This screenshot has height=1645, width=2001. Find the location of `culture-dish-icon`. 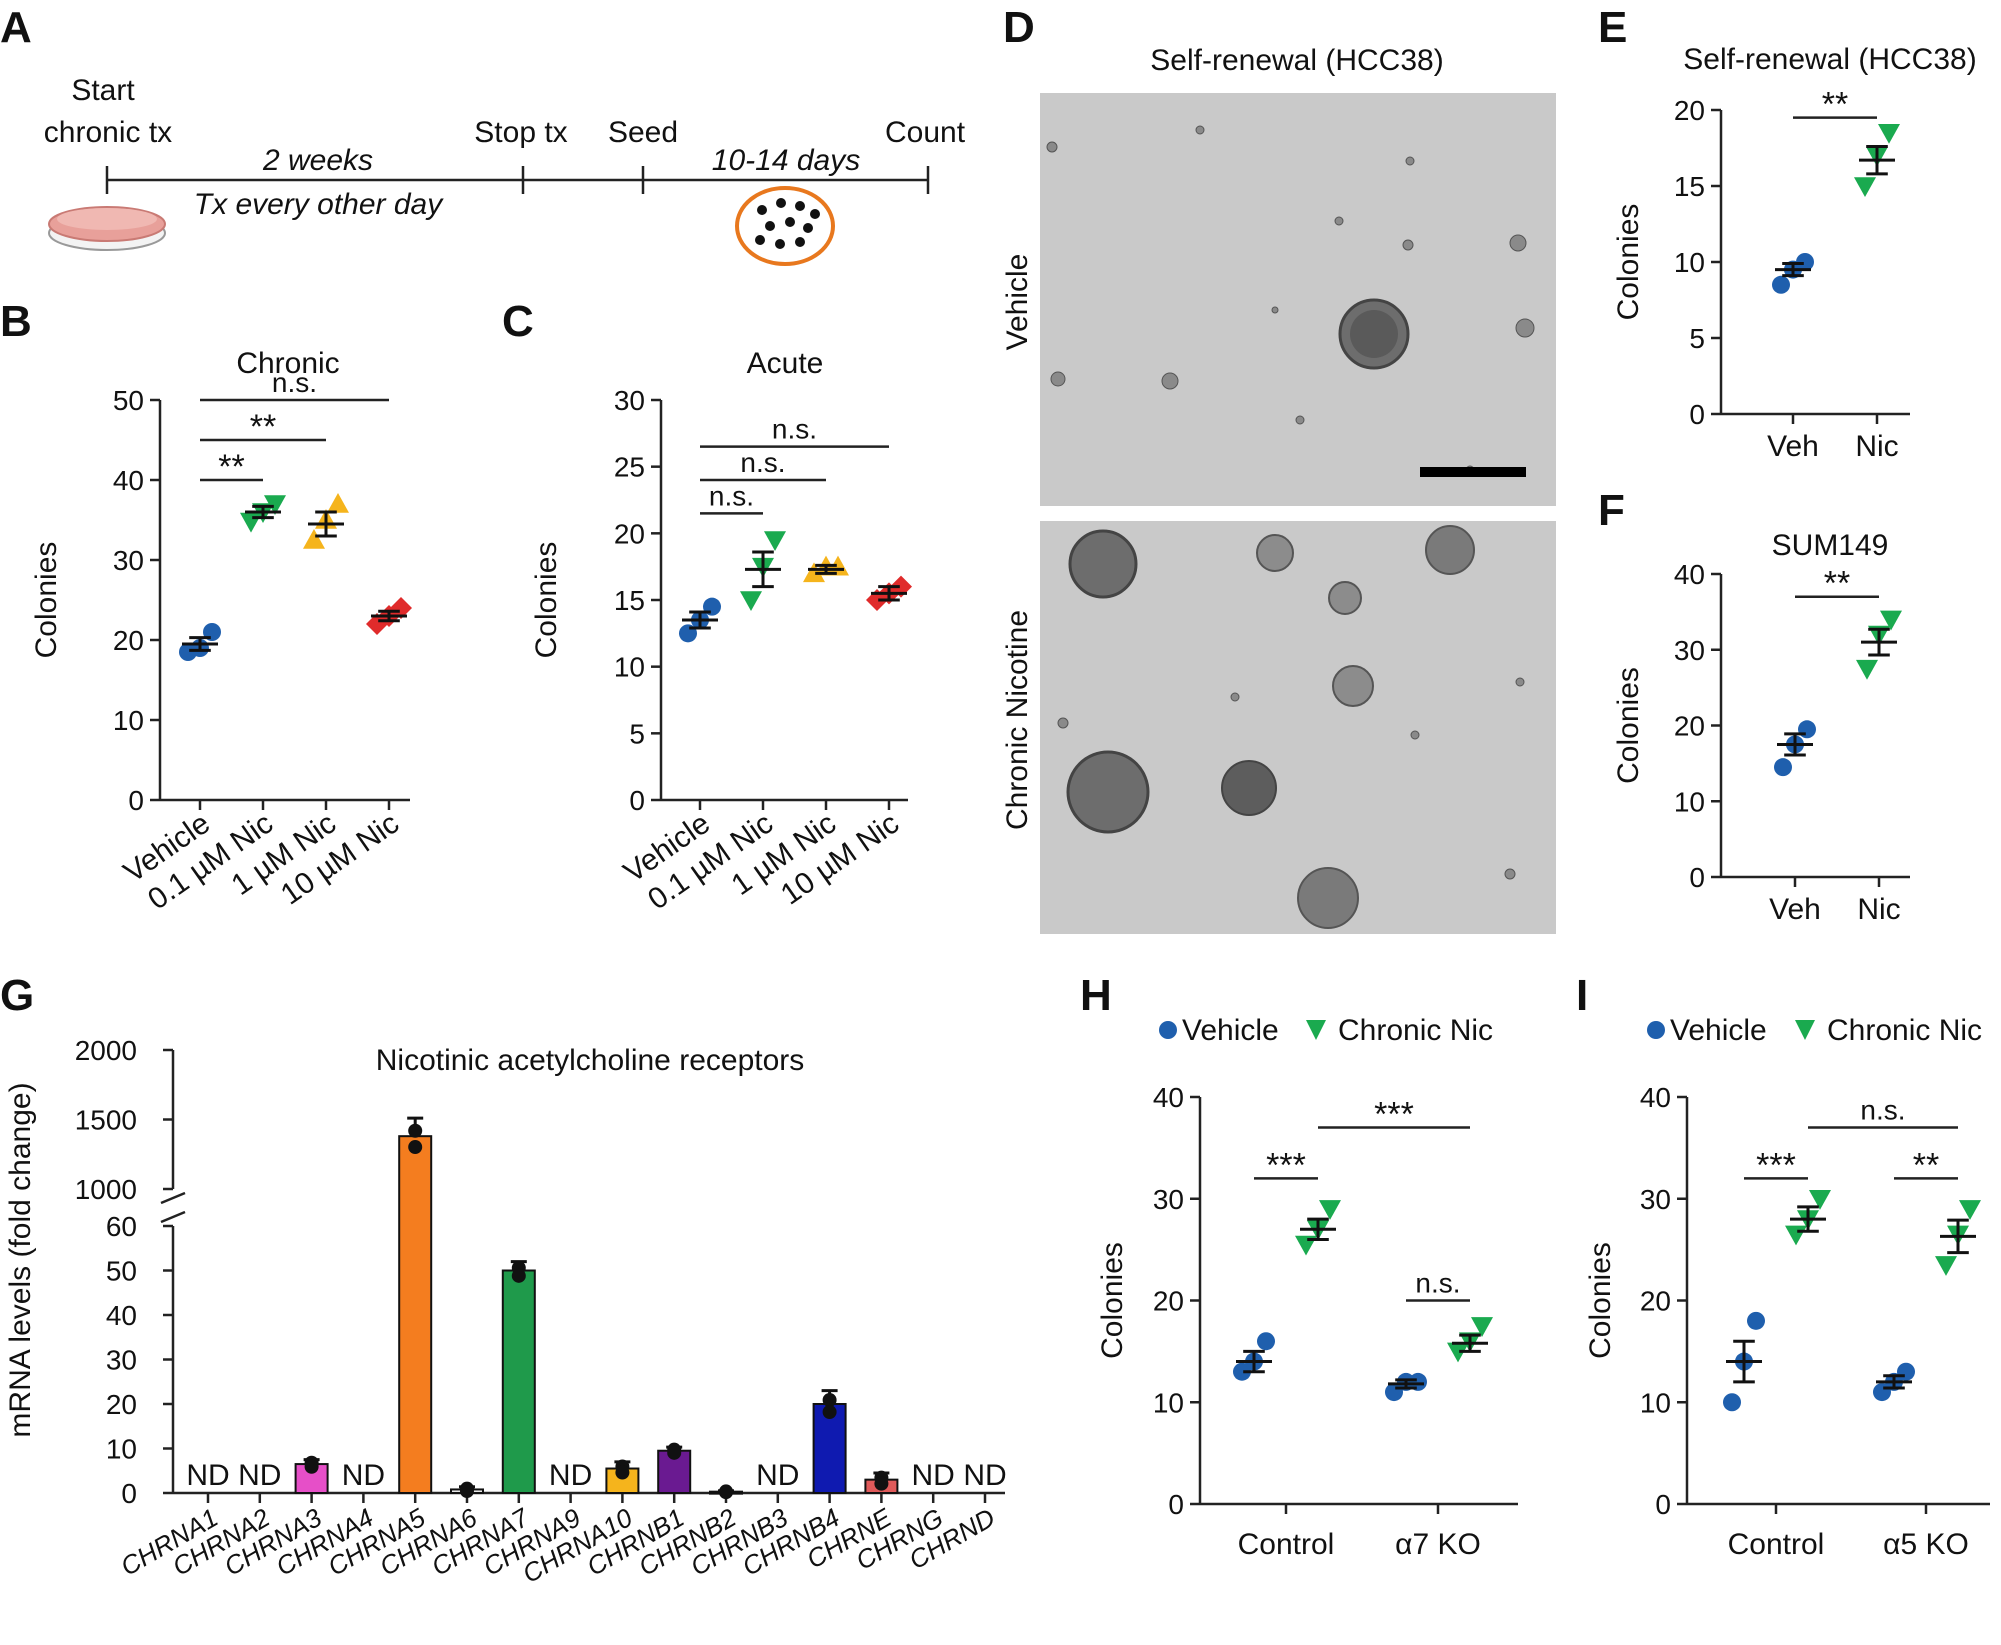

culture-dish-icon is located at coordinates (107, 228).